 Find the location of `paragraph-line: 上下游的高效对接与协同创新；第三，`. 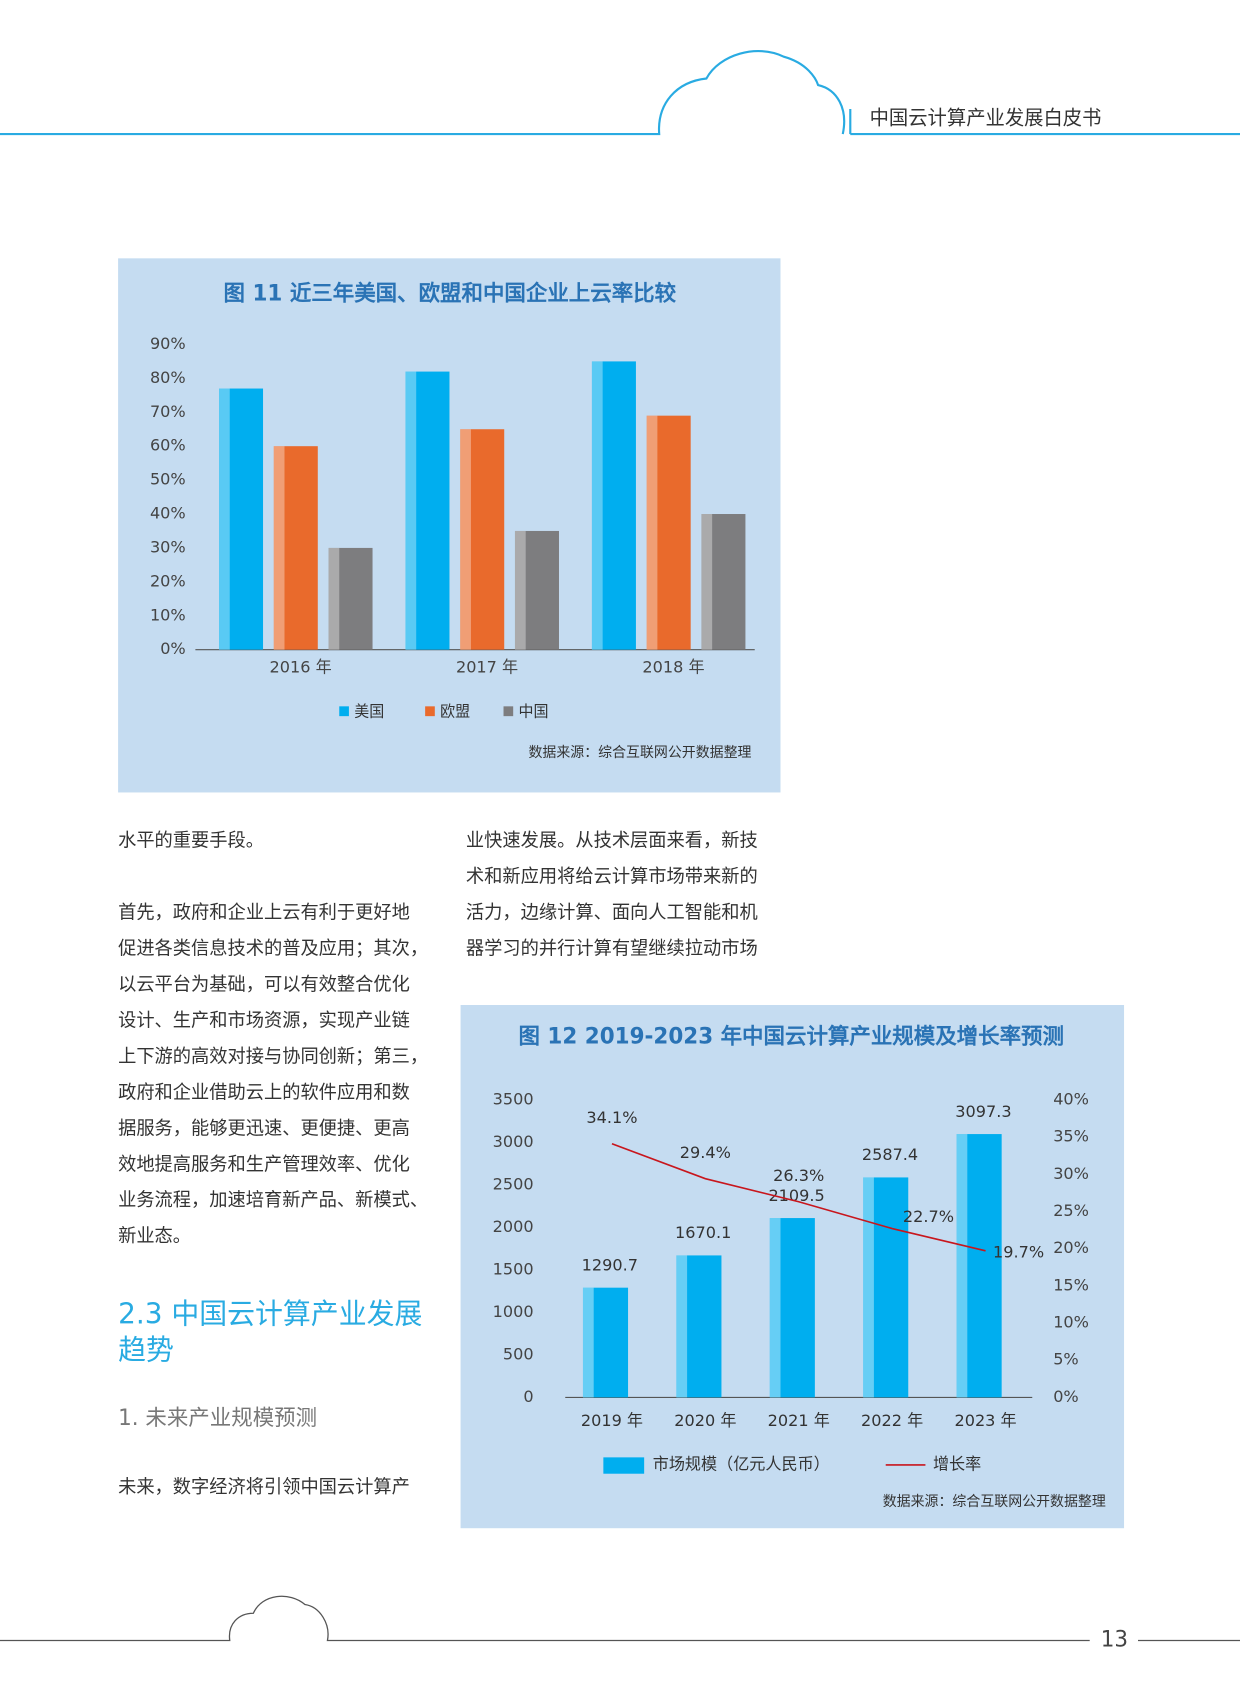

paragraph-line: 上下游的高效对接与协同创新；第三， is located at coordinates (273, 1056).